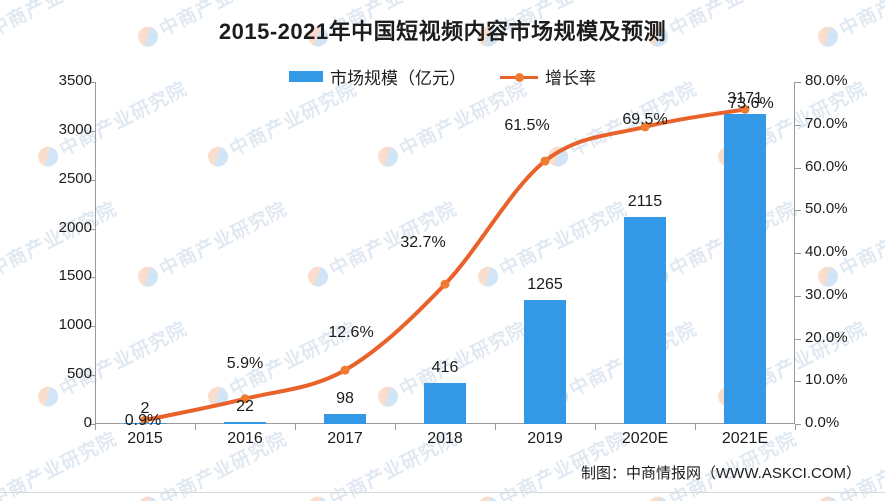 This screenshot has height=501, width=885. I want to click on line-marker-2019, so click(545, 161).